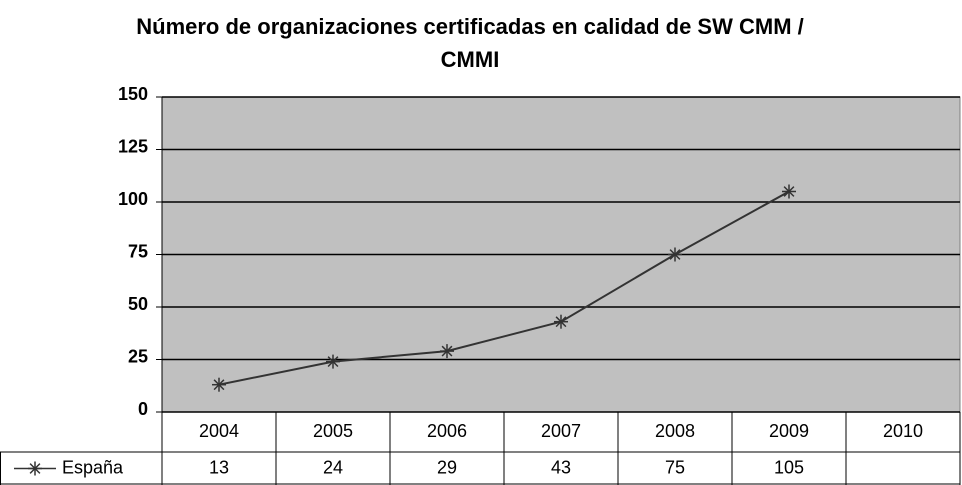 This screenshot has width=962, height=485. I want to click on x-tick-label: 2008, so click(675, 431).